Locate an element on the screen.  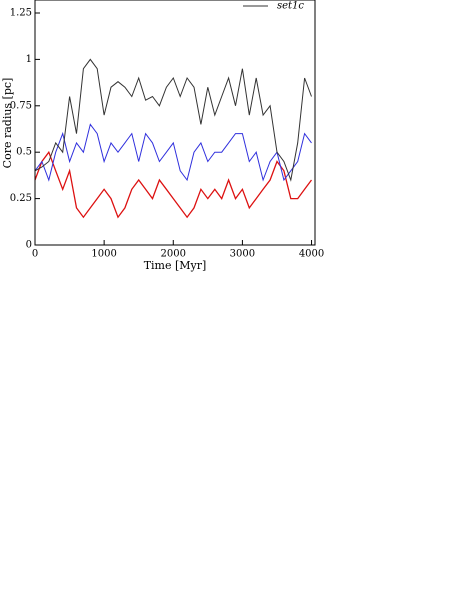
y-tick-label: 0.25 is located at coordinates (21, 198).